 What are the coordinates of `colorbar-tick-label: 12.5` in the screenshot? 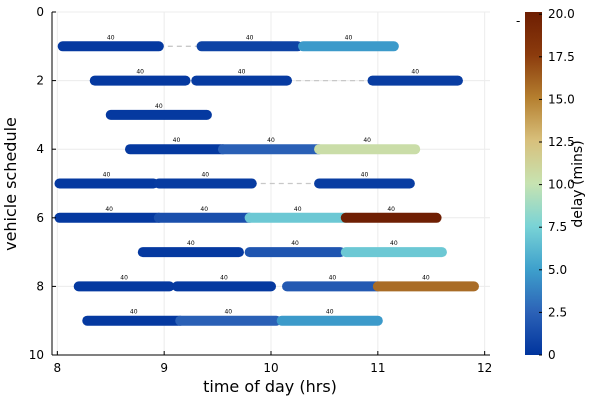 It's located at (561, 142).